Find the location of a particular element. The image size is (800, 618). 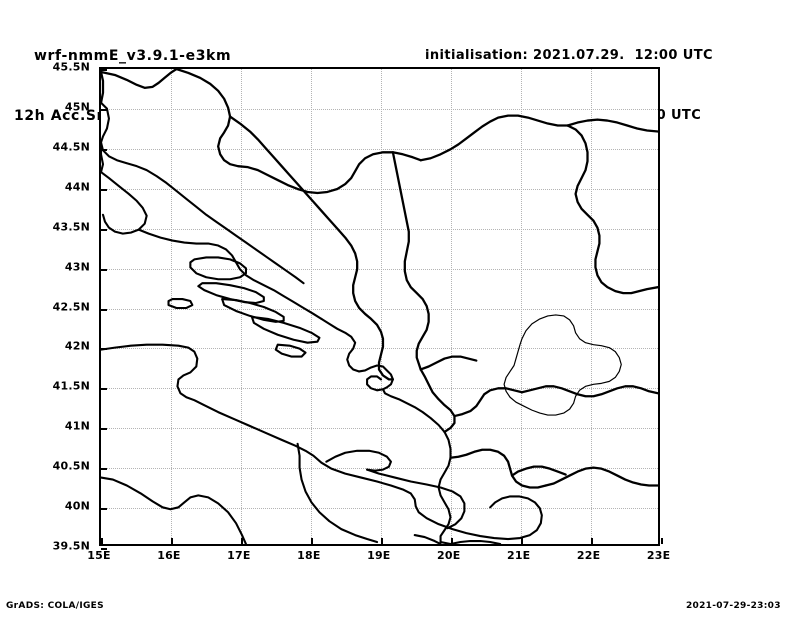

border-serbia-romania is located at coordinates (612, 209).